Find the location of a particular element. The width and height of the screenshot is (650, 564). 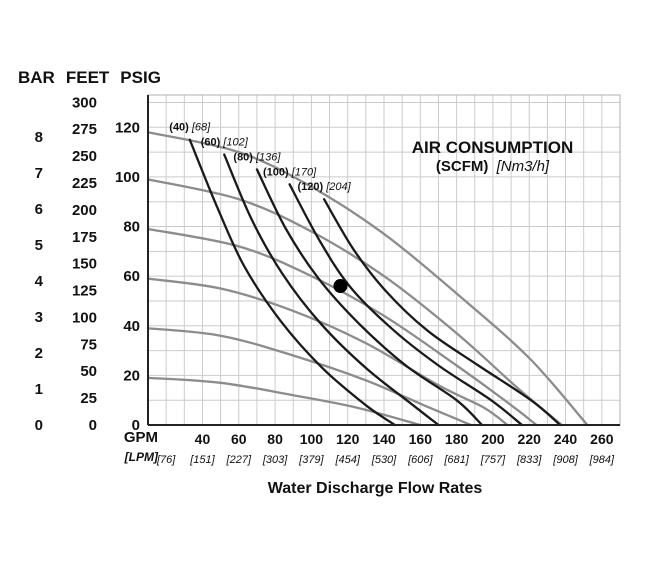

psig-tick-label: 20 is located at coordinates (131, 375).